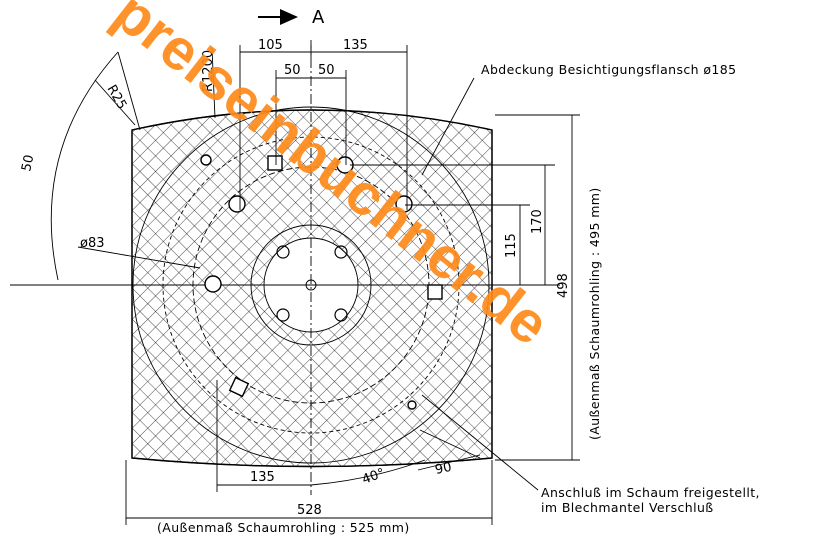 The width and height of the screenshot is (822, 540). I want to click on bottom-dimensions, so click(309, 452).